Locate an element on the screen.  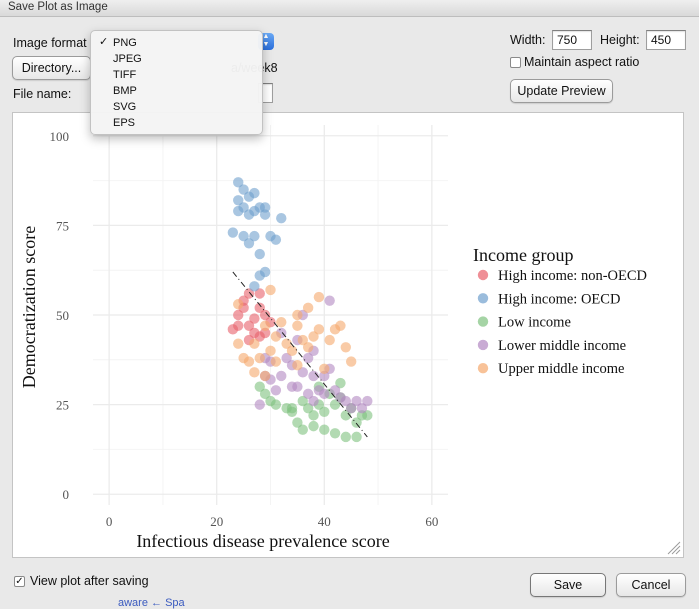
x-tick-label: 60 is located at coordinates (431, 521).